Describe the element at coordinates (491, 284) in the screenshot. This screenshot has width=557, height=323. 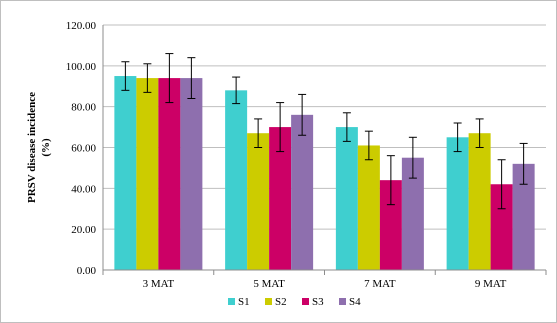
I see `x-tick-label-3: 9 MAT` at that location.